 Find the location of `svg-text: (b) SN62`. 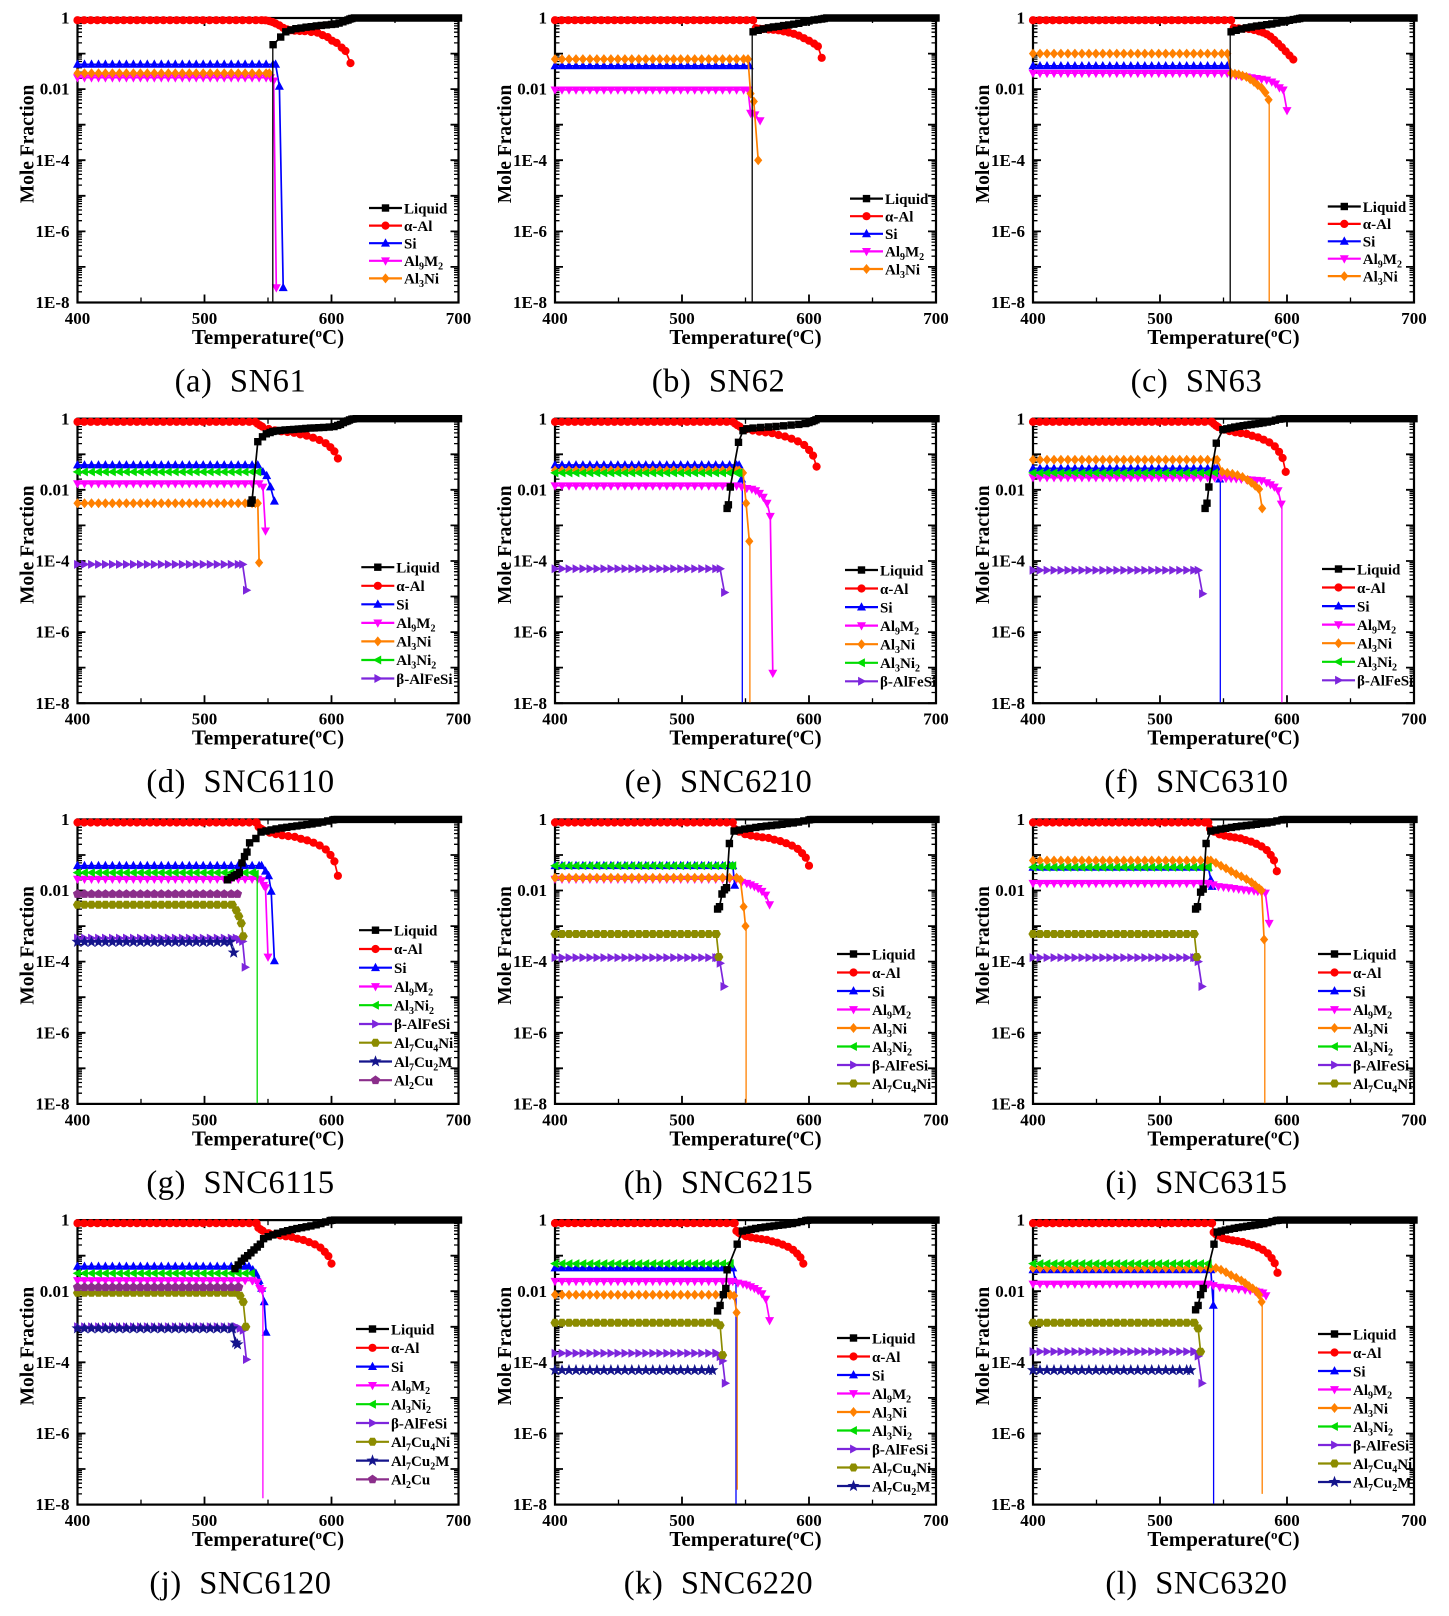

svg-text: (b) SN62 is located at coordinates (719, 382).